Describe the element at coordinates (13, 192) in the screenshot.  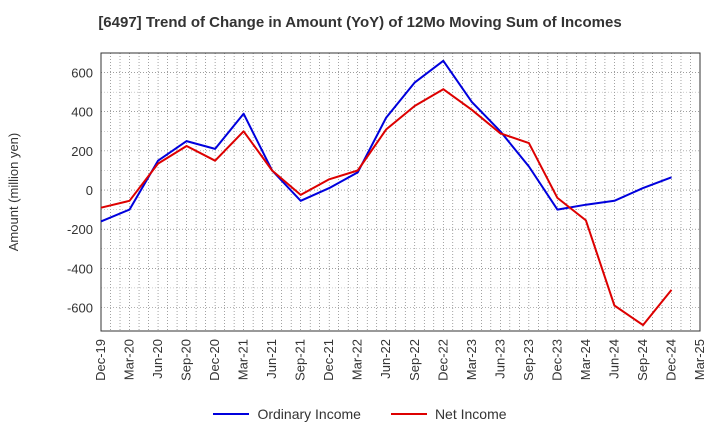
I see `y-axis-label: Amount (million yen)` at that location.